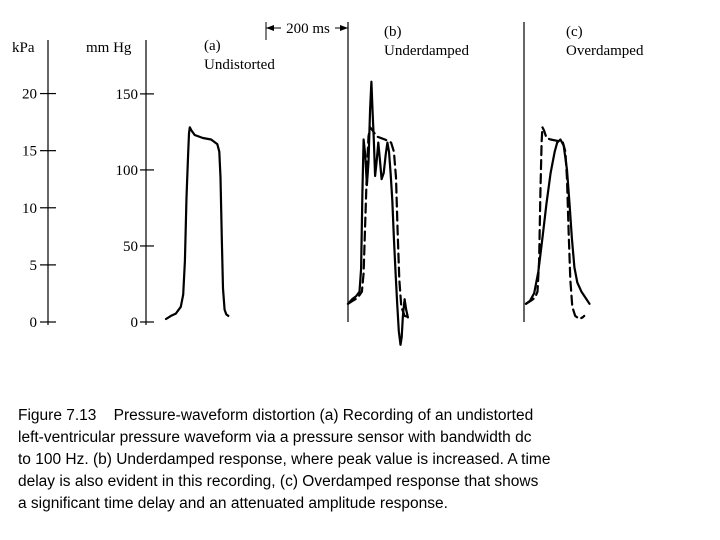  Describe the element at coordinates (574, 32) in the screenshot. I see `panel-c-tag: (c)` at that location.